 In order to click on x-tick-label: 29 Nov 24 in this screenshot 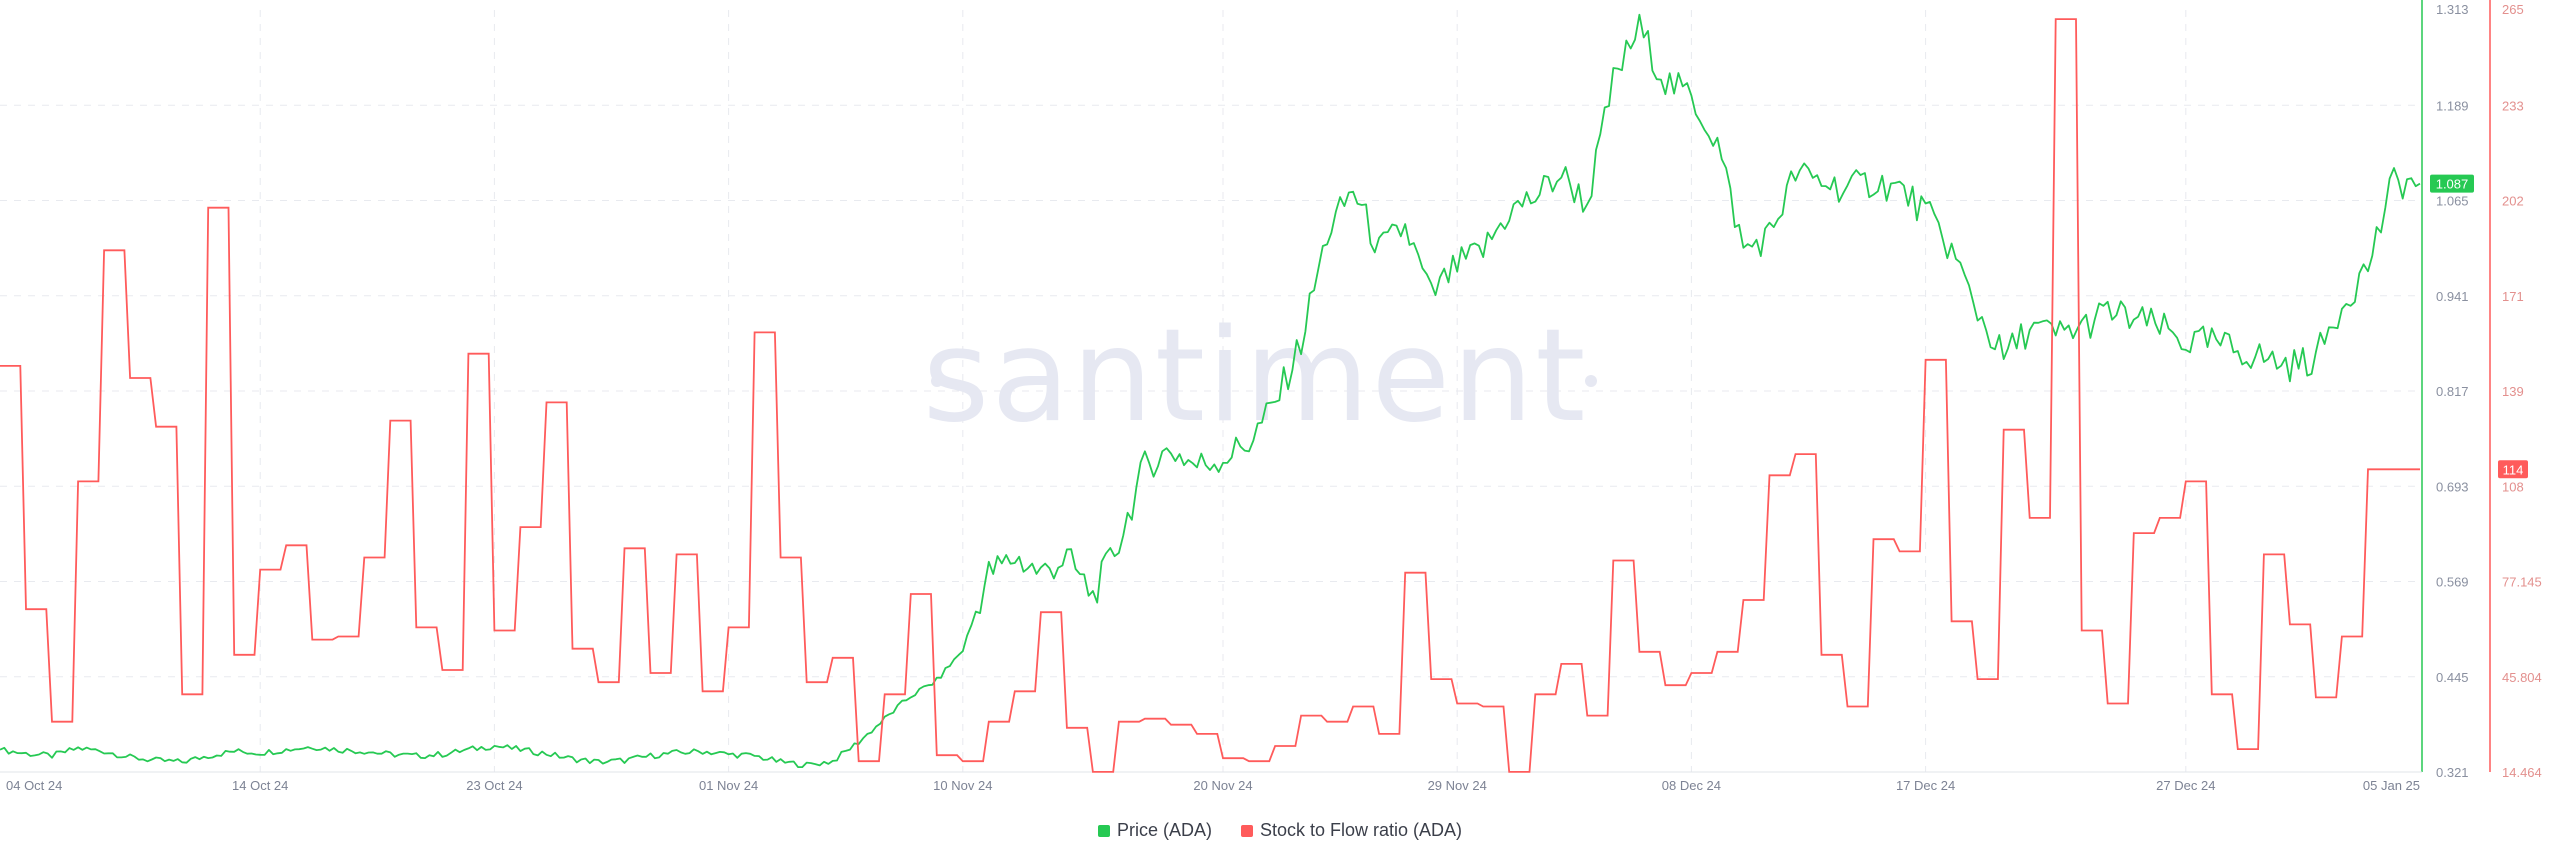, I will do `click(1457, 785)`.